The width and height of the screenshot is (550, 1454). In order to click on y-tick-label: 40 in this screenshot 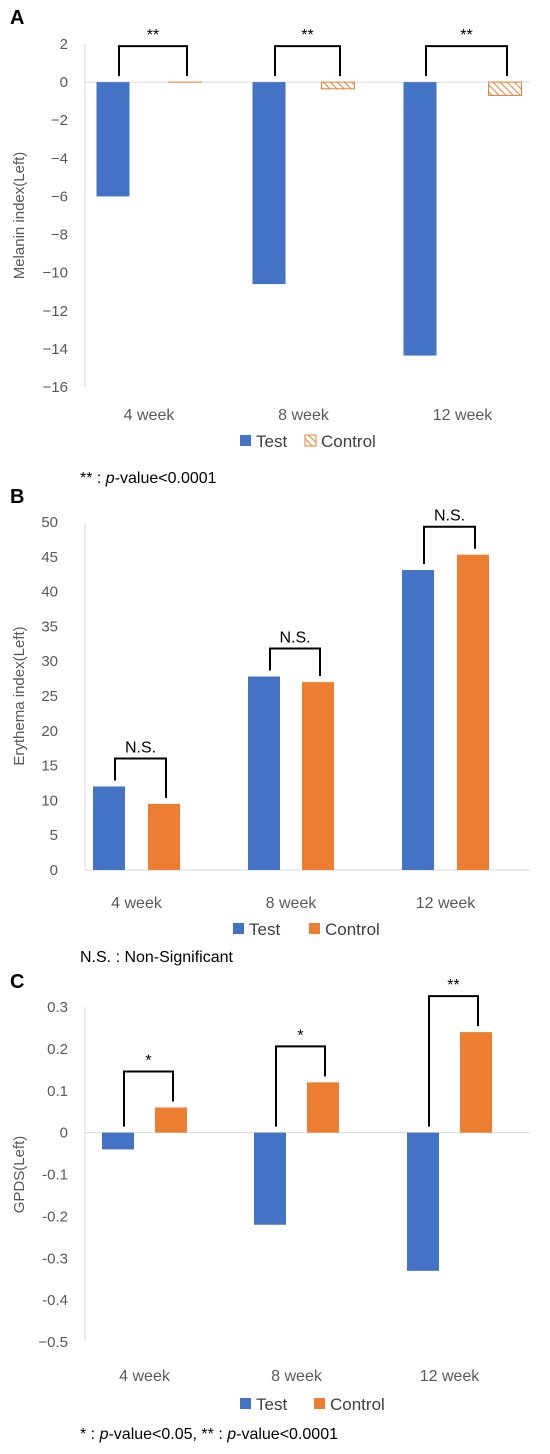, I will do `click(49, 592)`.